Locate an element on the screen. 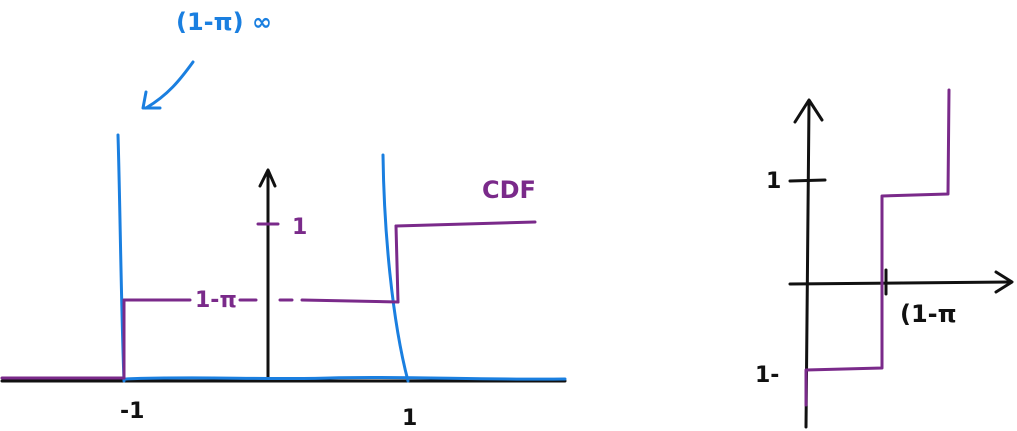 This screenshot has height=431, width=1017. blue-pointer-arrowhead is located at coordinates (151, 100).